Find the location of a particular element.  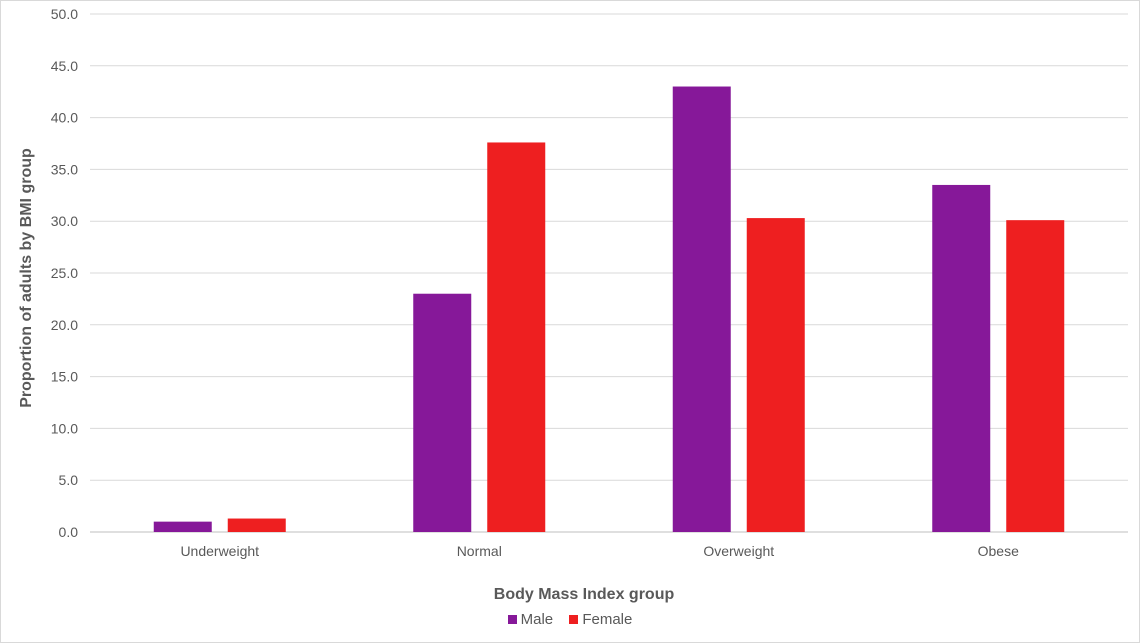

legend-item-female: Female is located at coordinates (600, 619).